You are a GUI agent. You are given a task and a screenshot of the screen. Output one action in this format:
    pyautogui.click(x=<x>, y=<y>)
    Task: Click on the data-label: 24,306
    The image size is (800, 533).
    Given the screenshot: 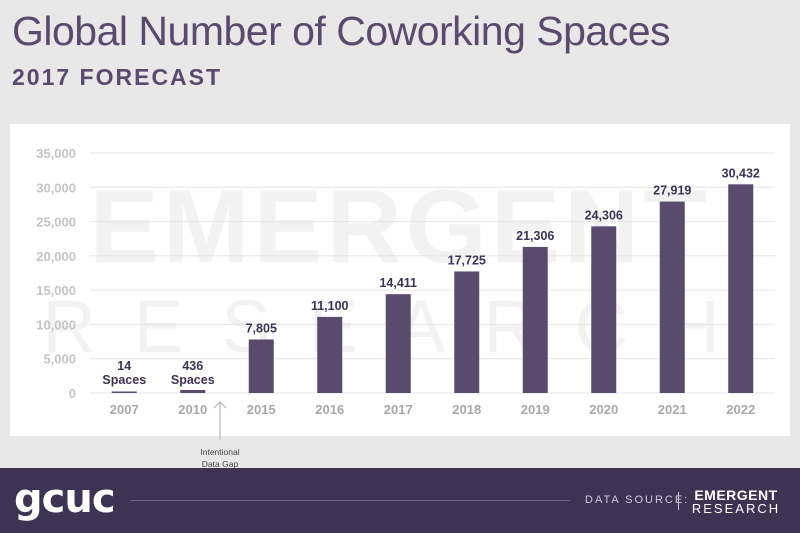 What is the action you would take?
    pyautogui.click(x=604, y=215)
    